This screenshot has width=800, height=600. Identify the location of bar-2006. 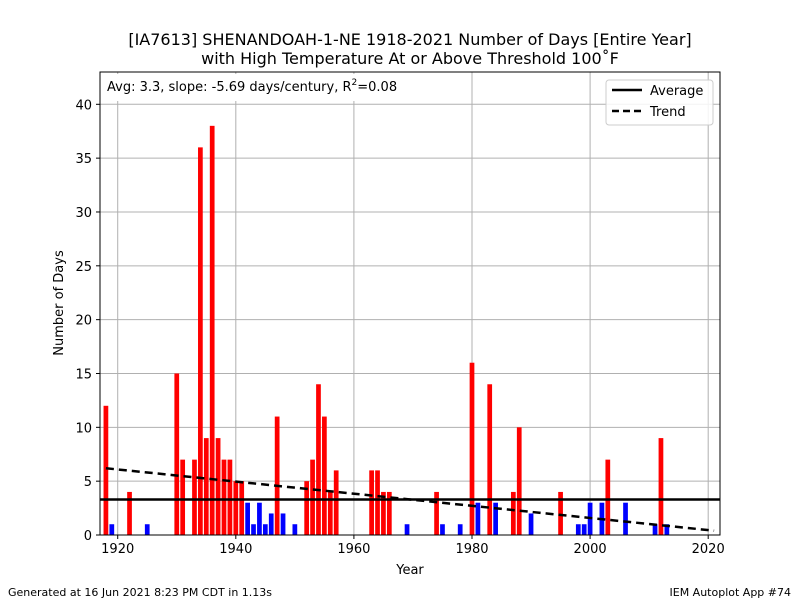
(625, 518).